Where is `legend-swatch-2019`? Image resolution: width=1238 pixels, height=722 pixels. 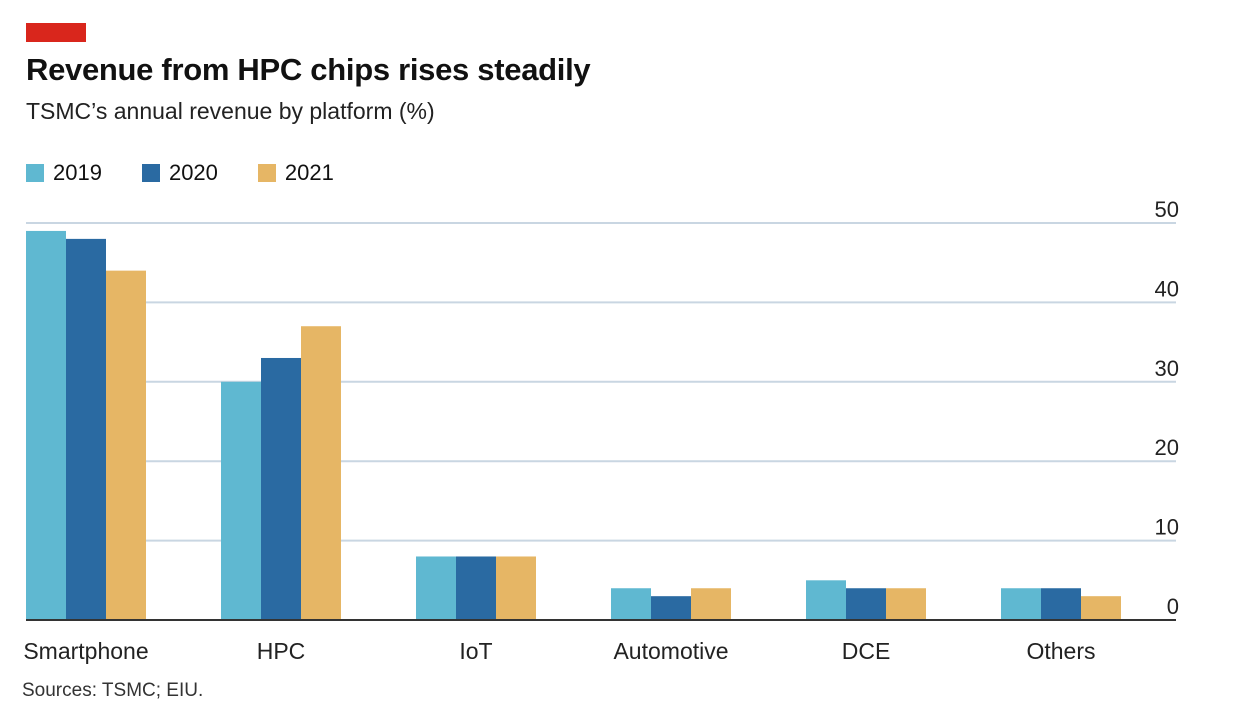
legend-swatch-2019 is located at coordinates (35, 173).